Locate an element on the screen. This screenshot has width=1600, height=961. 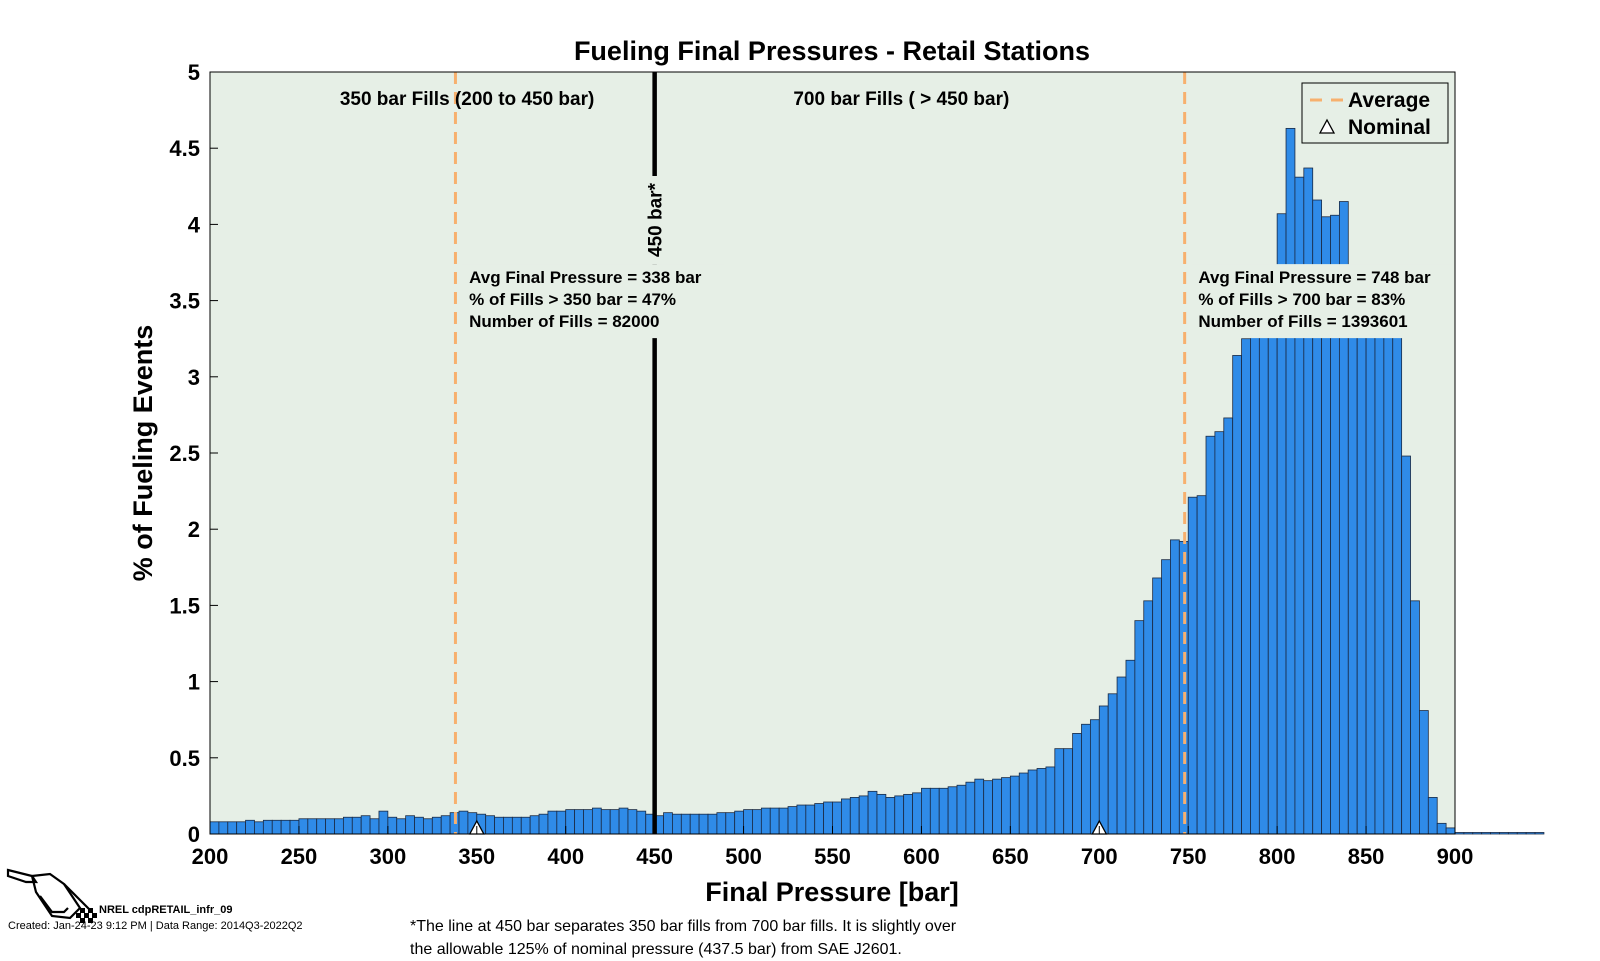
x-tick-label: 800 is located at coordinates (1277, 856).